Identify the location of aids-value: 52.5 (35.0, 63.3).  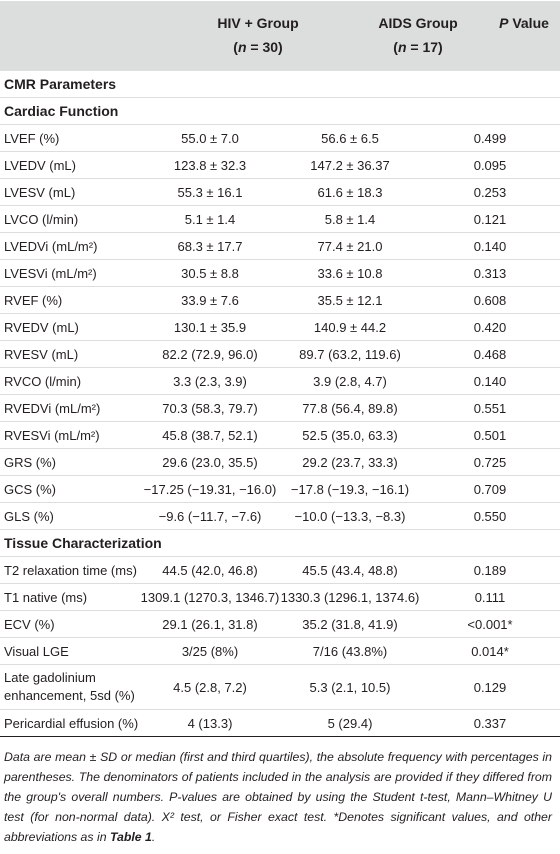
(350, 435).